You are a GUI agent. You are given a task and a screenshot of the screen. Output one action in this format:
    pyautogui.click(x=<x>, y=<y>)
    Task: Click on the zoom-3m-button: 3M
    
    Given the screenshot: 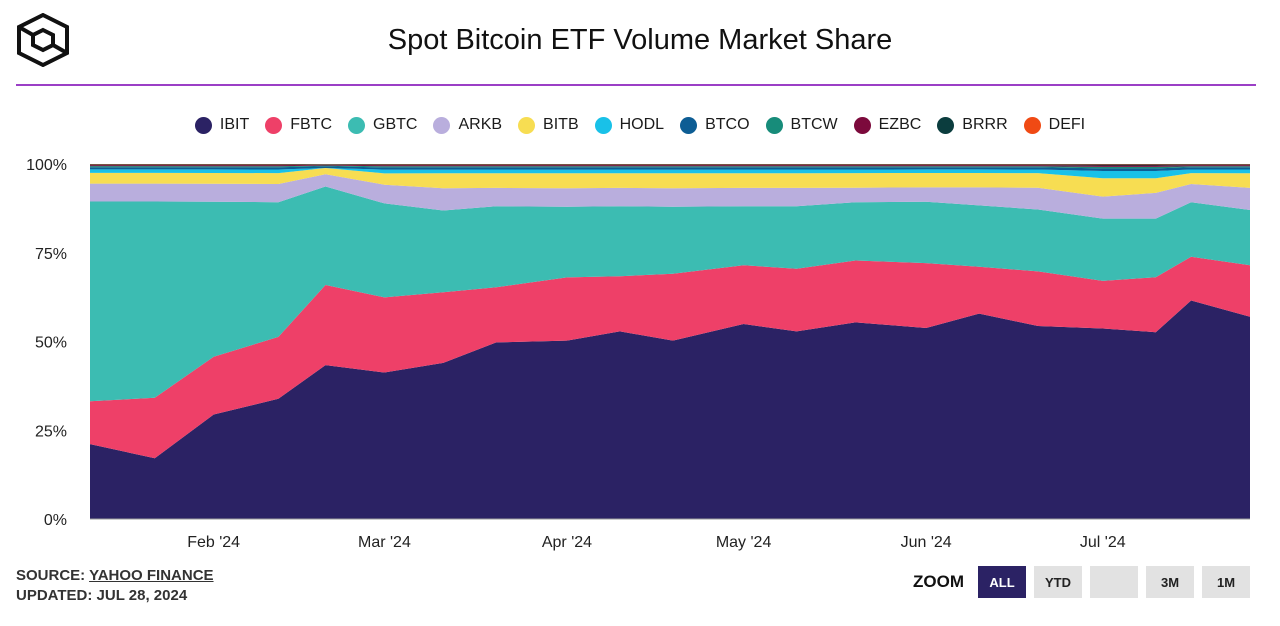 What is the action you would take?
    pyautogui.click(x=1170, y=582)
    